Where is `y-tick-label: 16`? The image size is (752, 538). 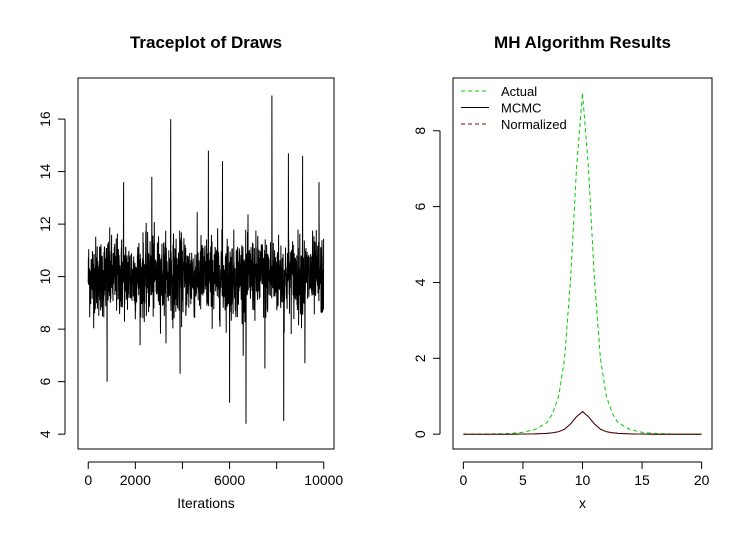
y-tick-label: 16 is located at coordinates (45, 119).